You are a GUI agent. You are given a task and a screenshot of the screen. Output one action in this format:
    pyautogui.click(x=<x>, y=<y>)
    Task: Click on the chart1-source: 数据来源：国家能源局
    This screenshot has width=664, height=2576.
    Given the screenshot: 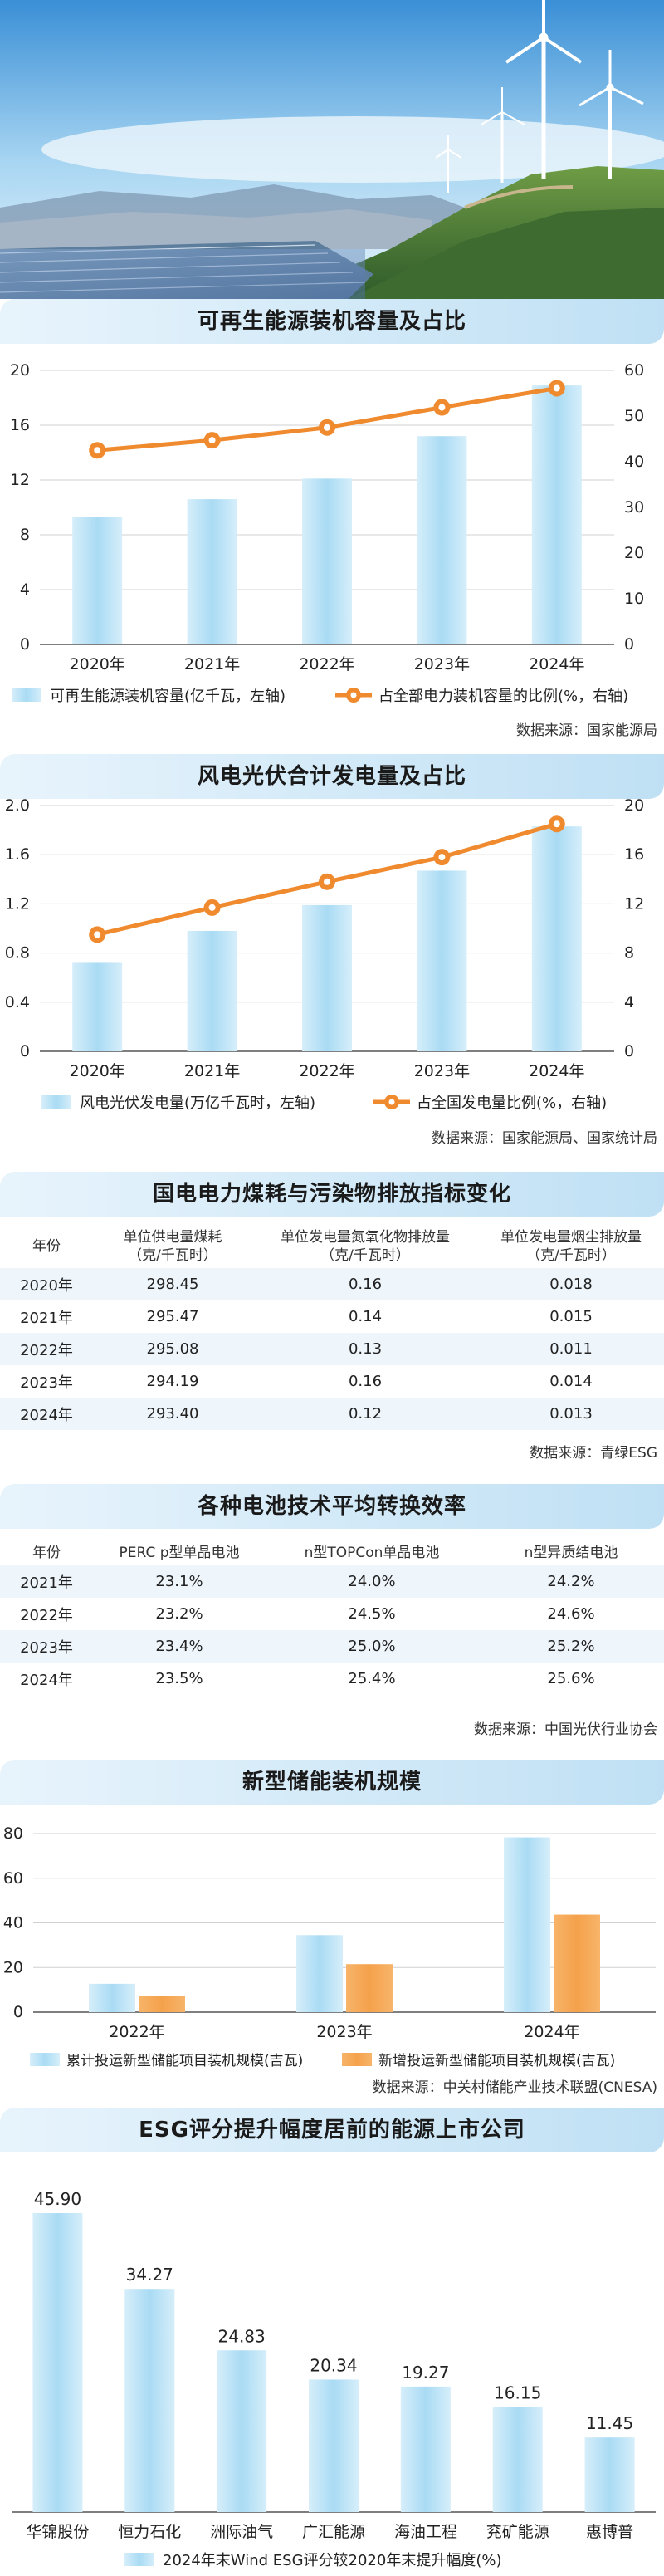 What is the action you would take?
    pyautogui.click(x=586, y=731)
    